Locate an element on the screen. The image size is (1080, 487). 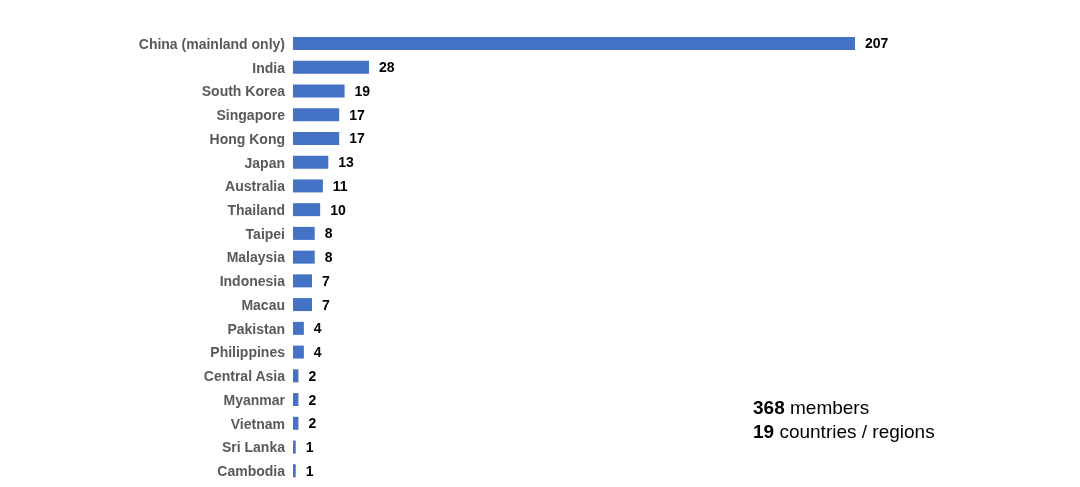
y-tick-label: Philippines is located at coordinates (248, 352).